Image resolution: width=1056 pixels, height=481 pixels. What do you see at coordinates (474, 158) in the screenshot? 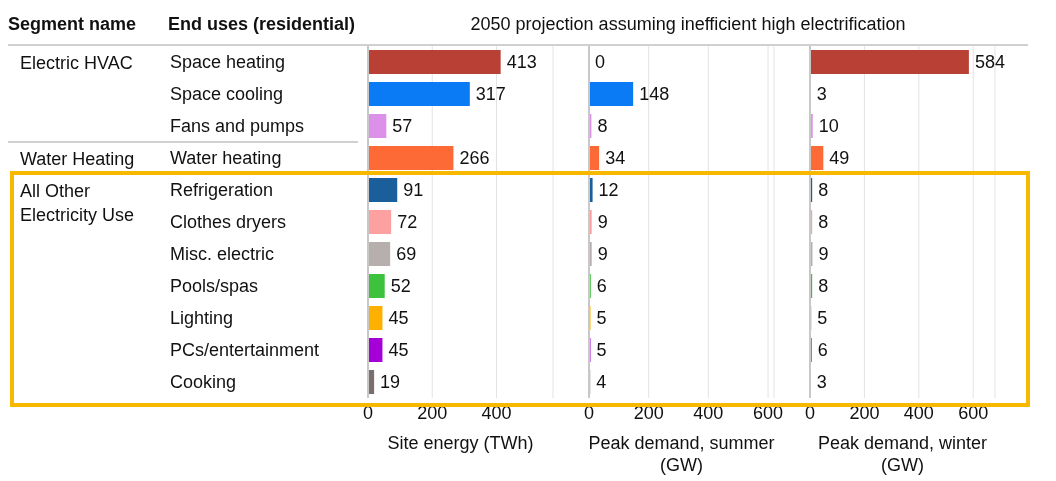
I see `data-label: 266` at bounding box center [474, 158].